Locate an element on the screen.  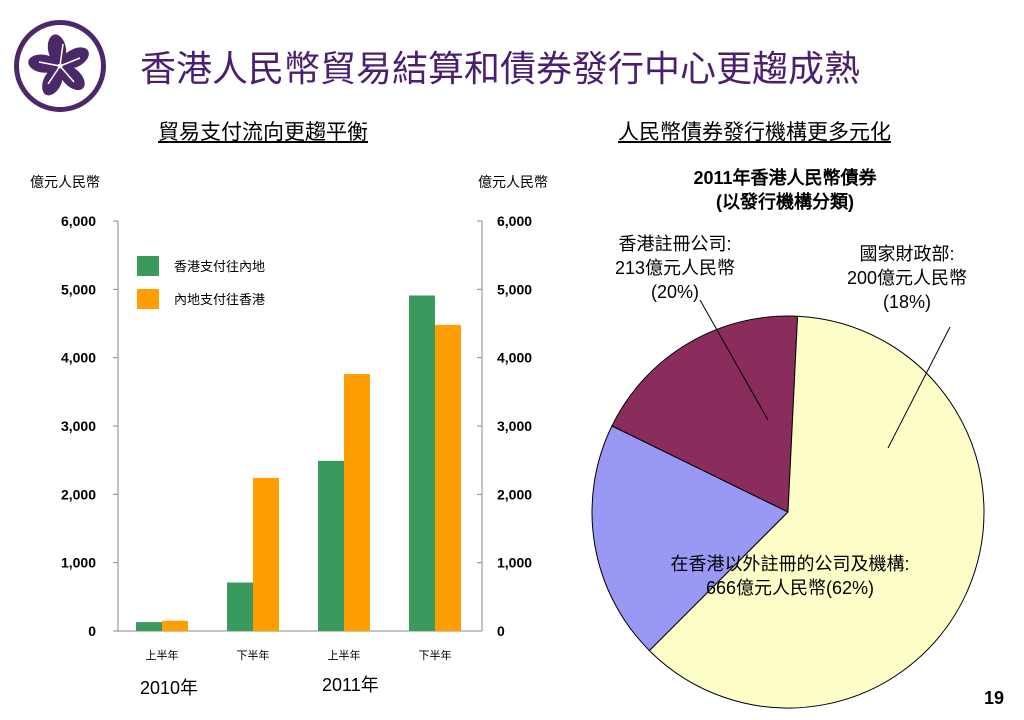
right-tick-label: 4,000 is located at coordinates (514, 358).